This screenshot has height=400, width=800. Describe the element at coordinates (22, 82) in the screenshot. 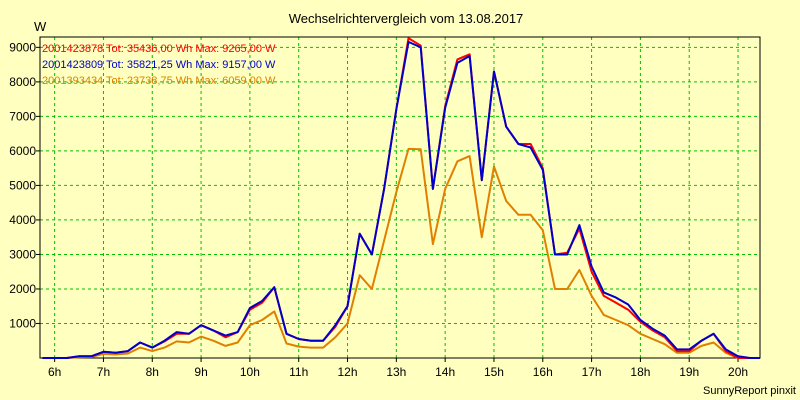

I see `y-tick-label: 8000` at that location.